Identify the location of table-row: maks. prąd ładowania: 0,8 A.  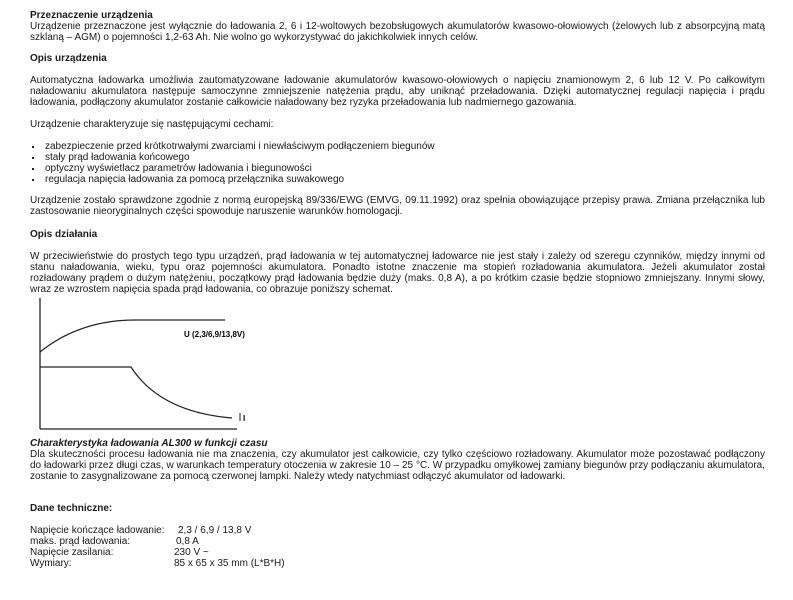
(157, 541).